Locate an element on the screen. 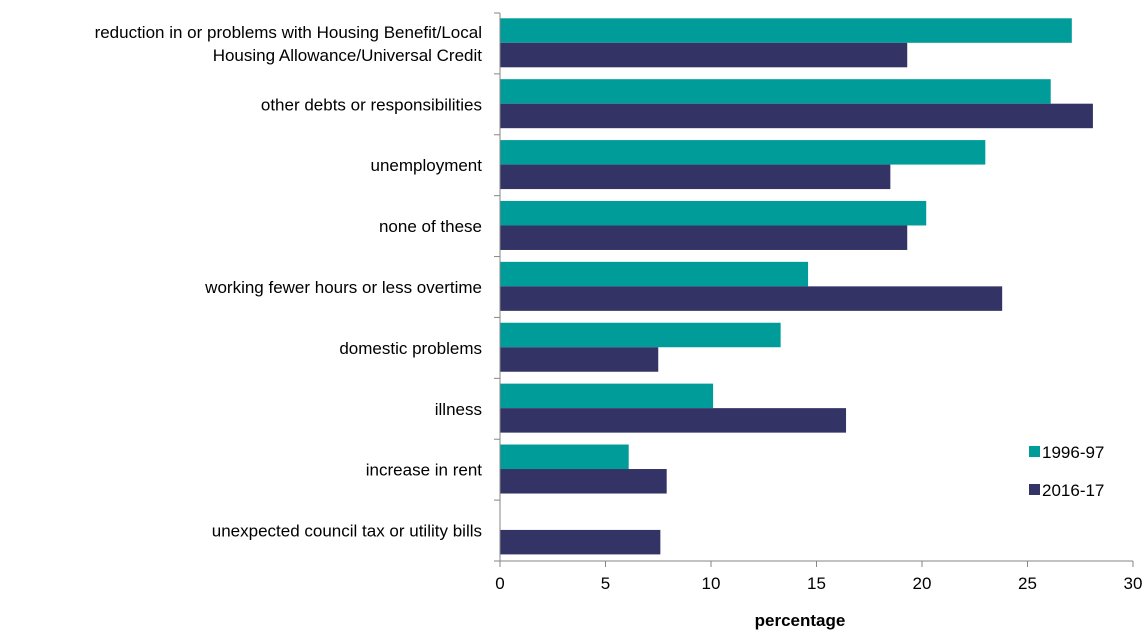  x-tick-label: 10 is located at coordinates (711, 583).